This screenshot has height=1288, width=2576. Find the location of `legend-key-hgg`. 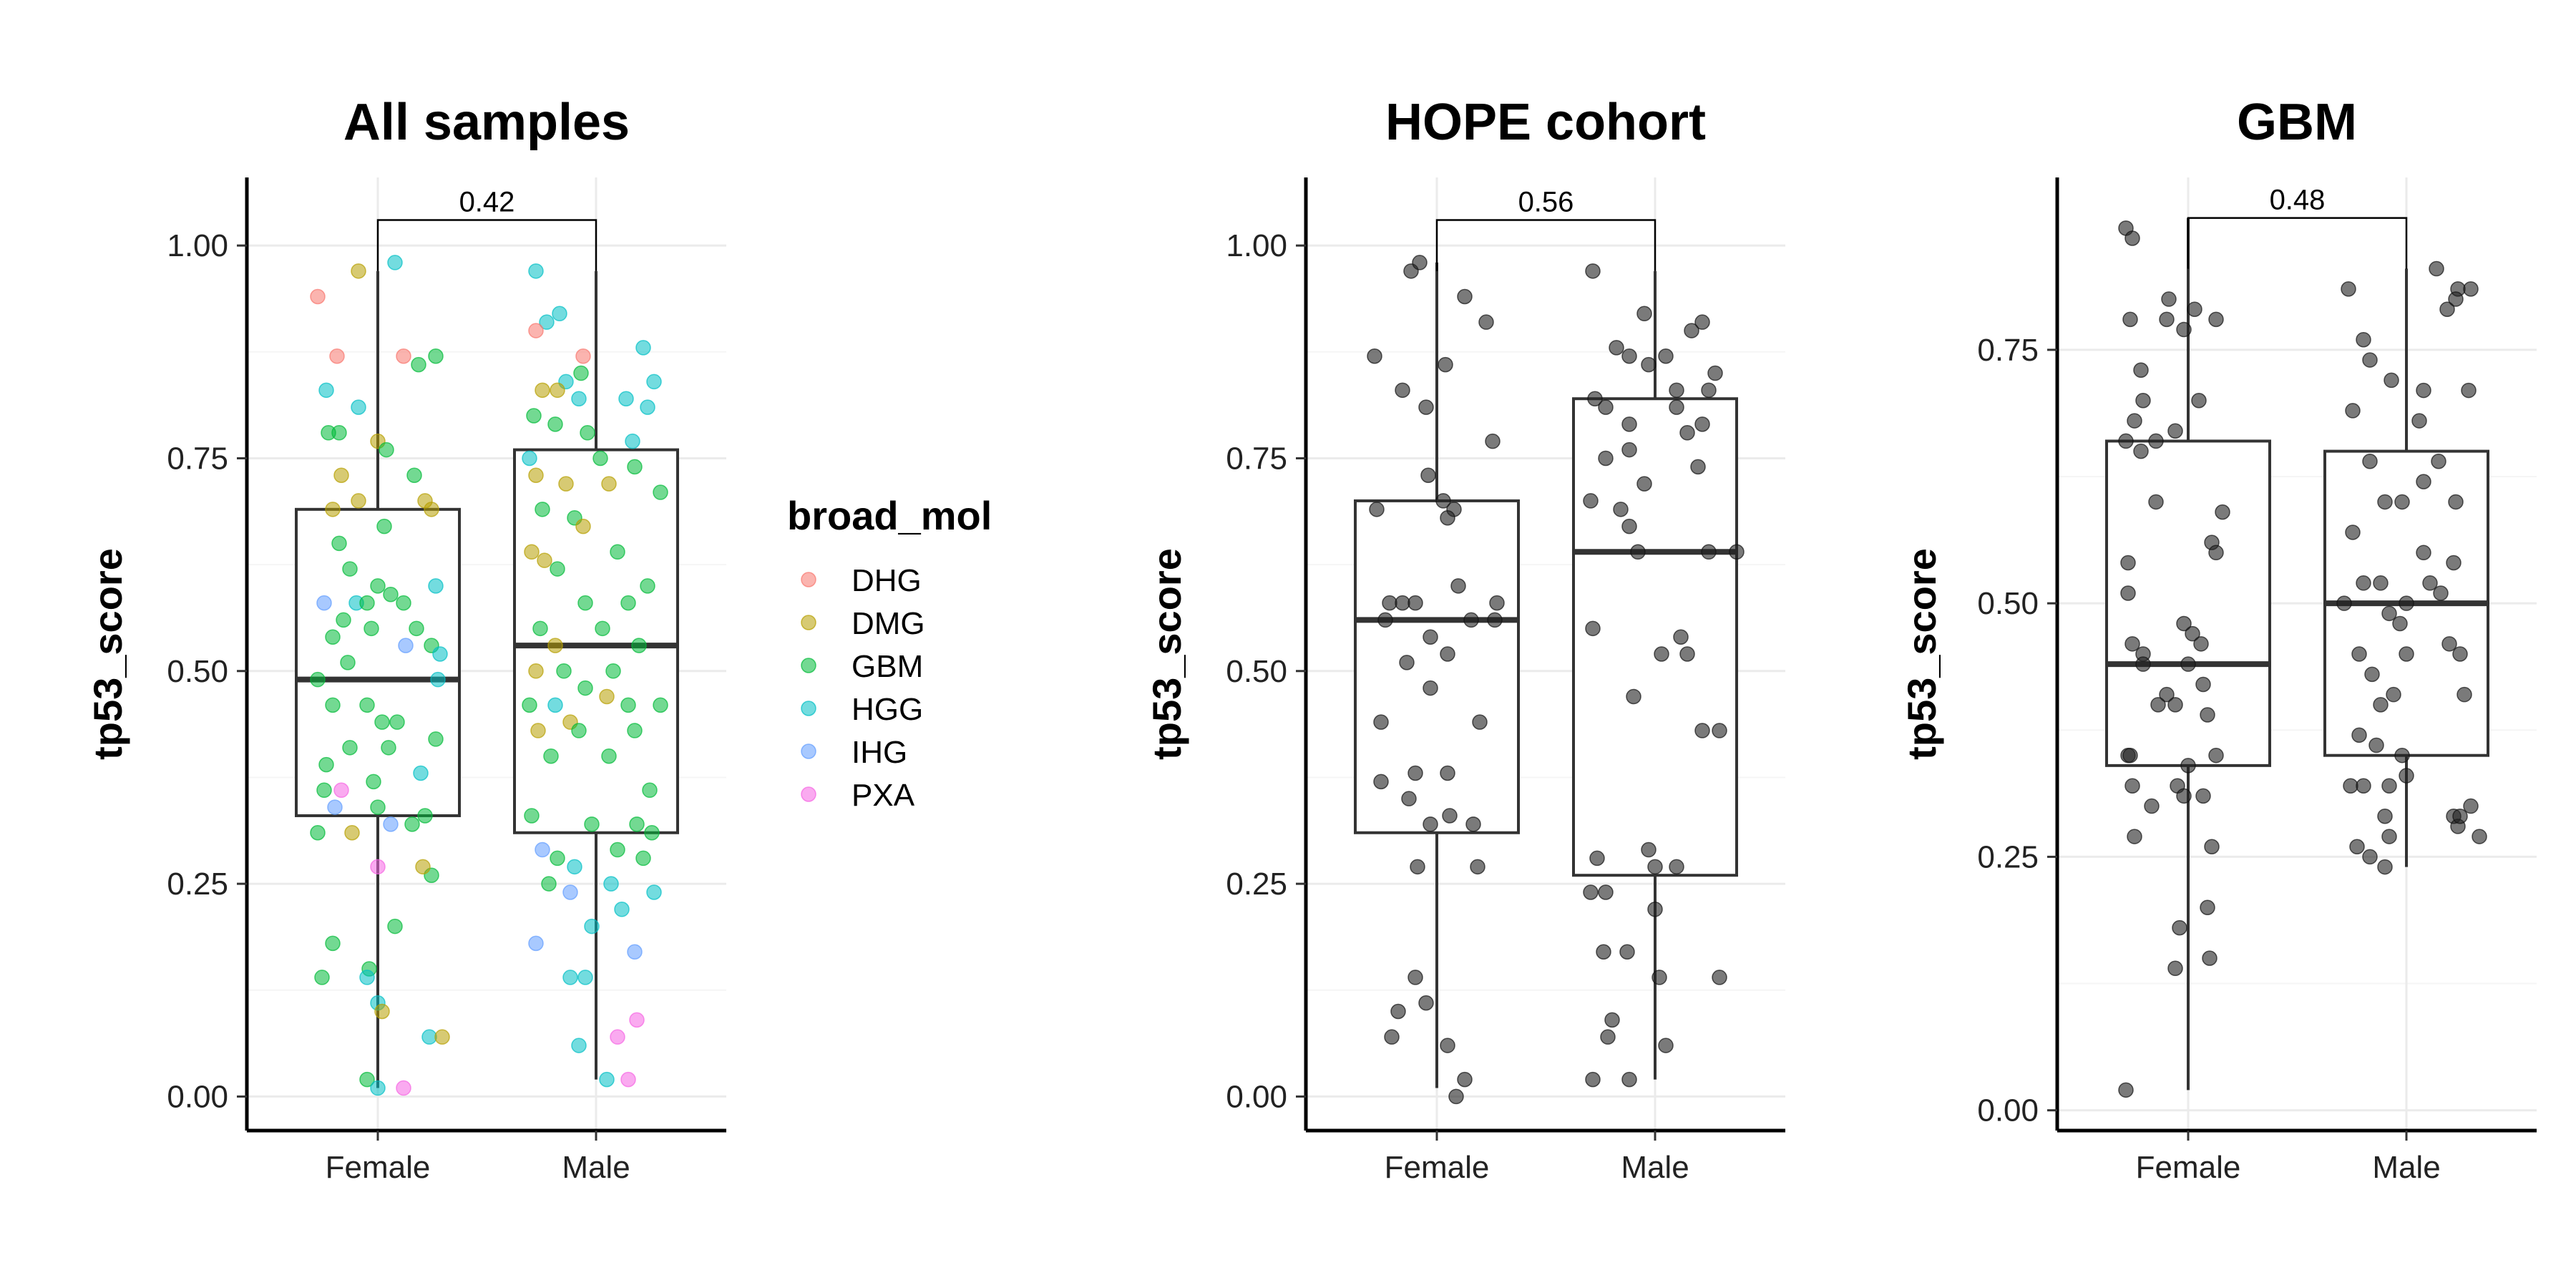

legend-key-hgg is located at coordinates (808, 708).